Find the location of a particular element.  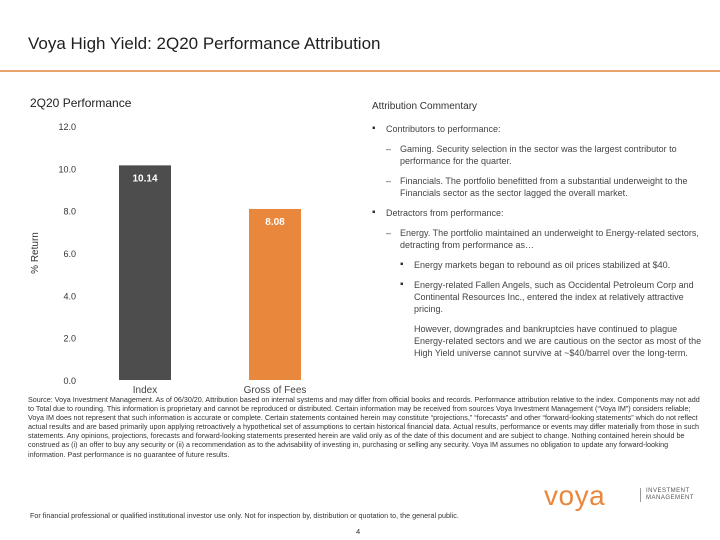

page-number: 4 is located at coordinates (358, 531).